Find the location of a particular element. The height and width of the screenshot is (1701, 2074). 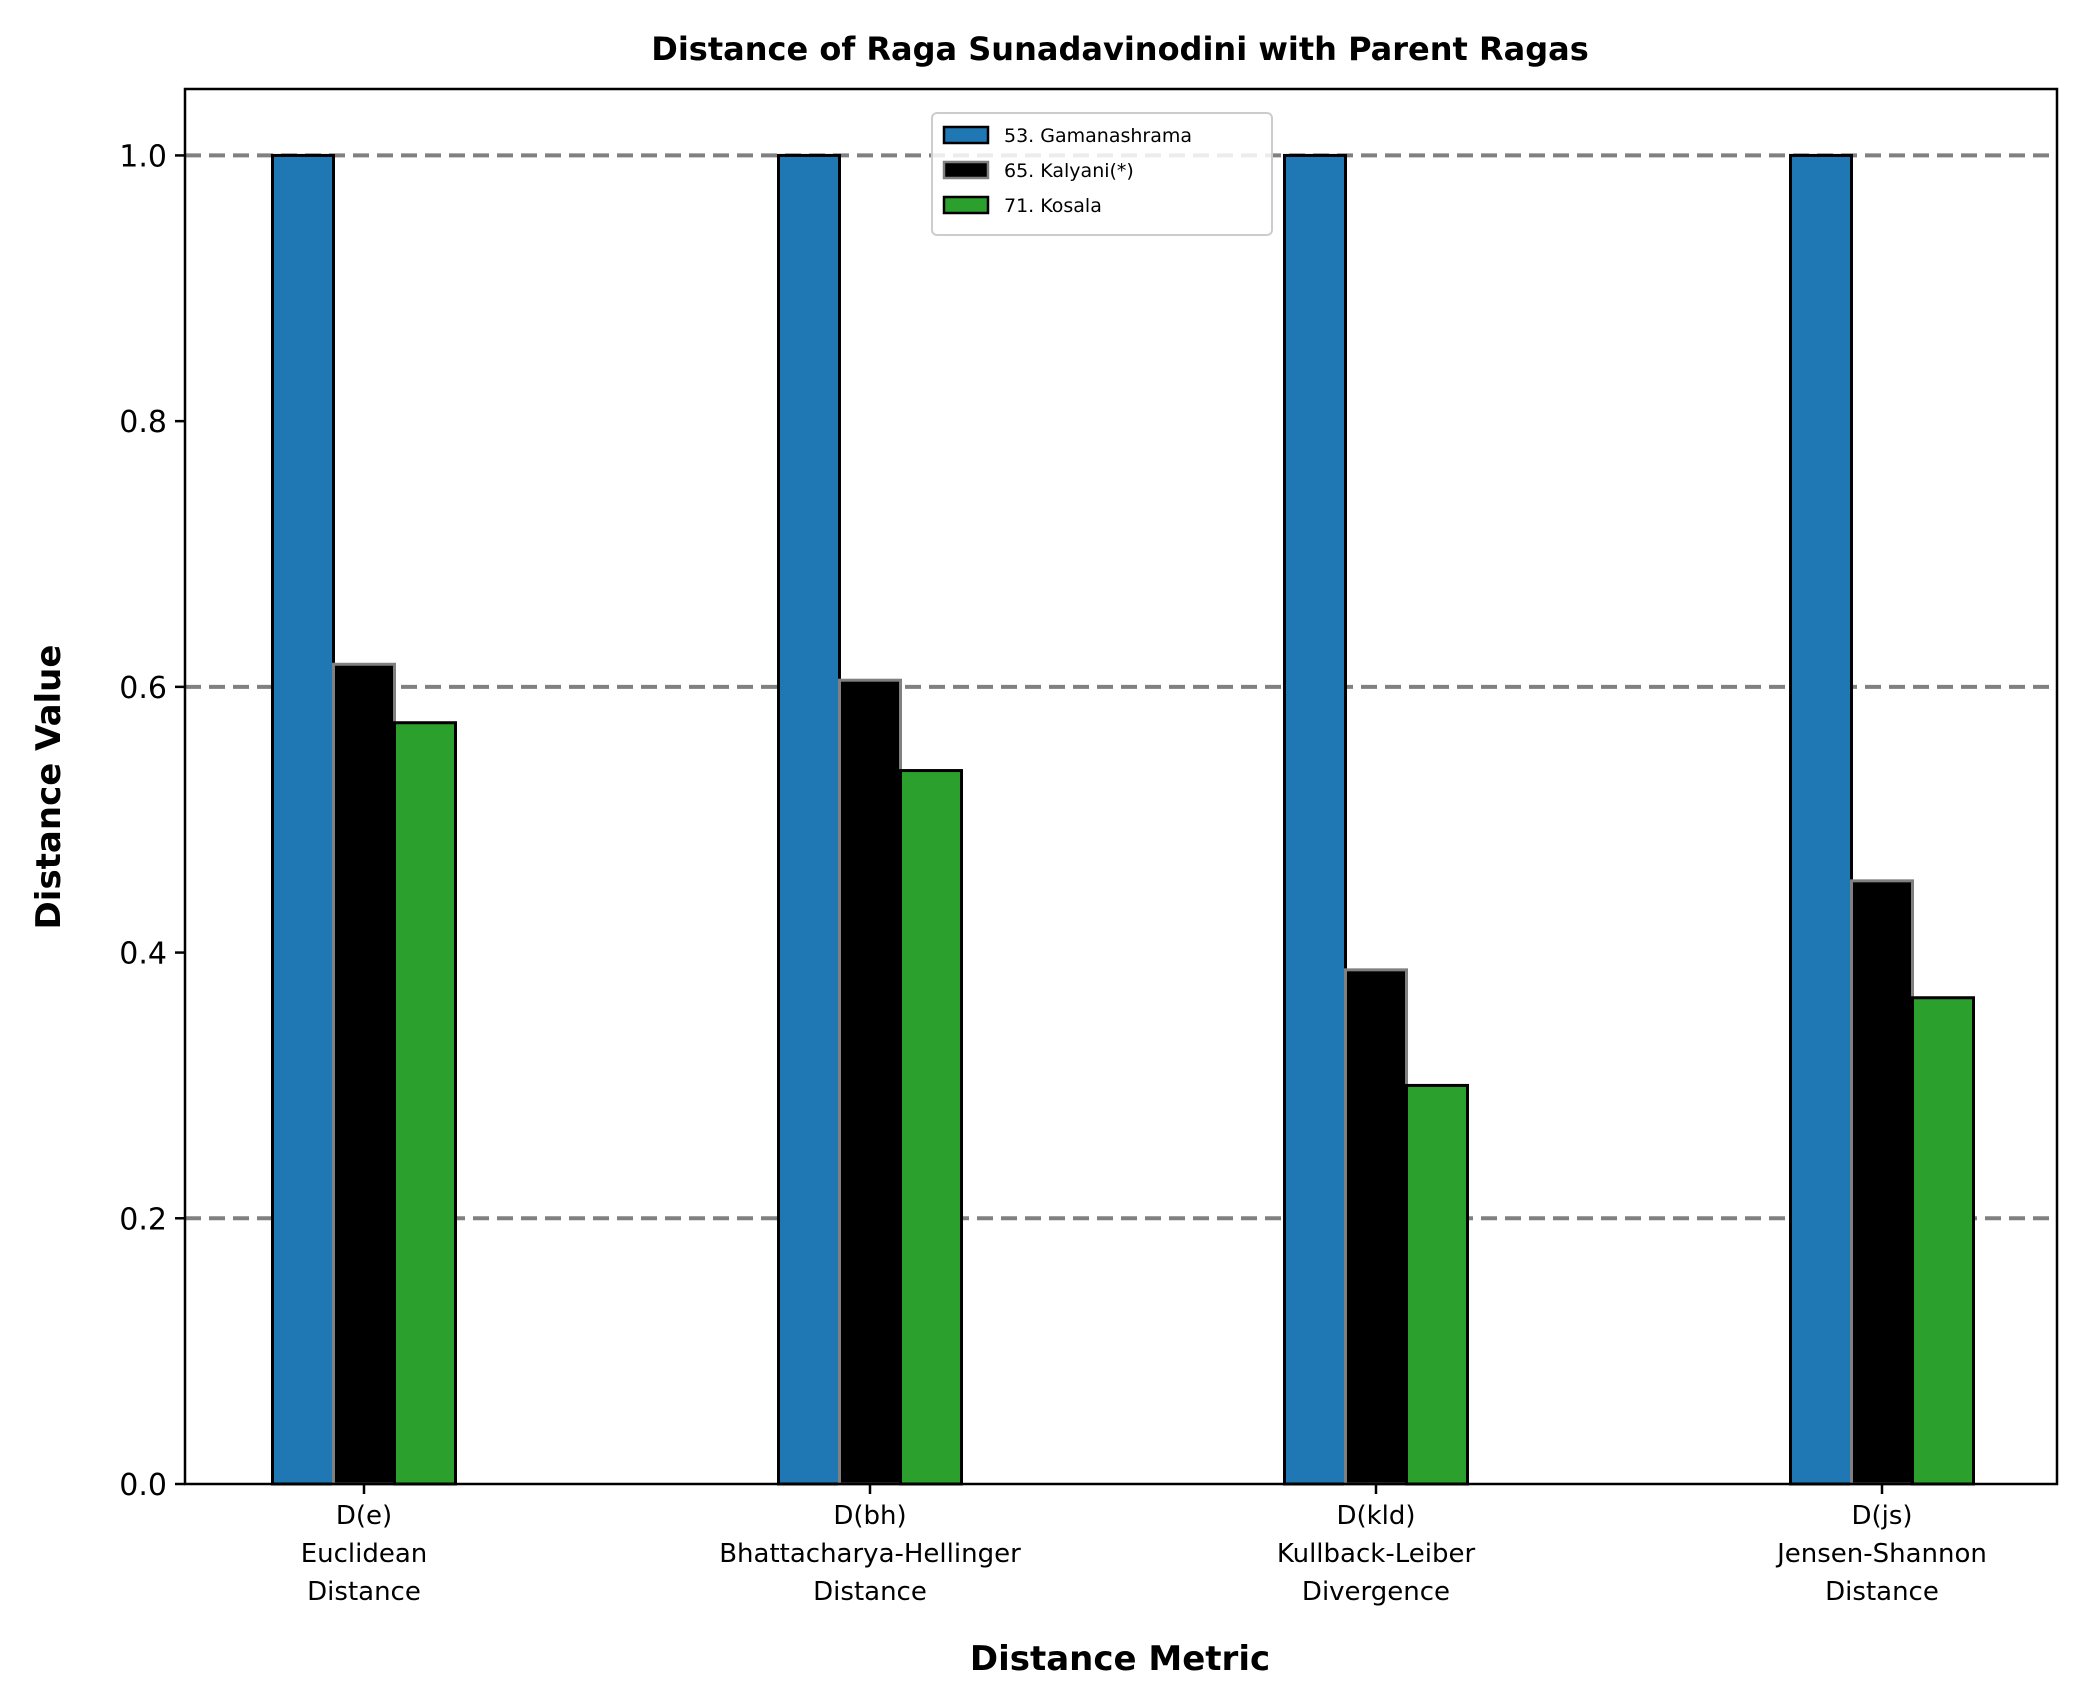

y-tick-label-0: 0.0 is located at coordinates (143, 1485).